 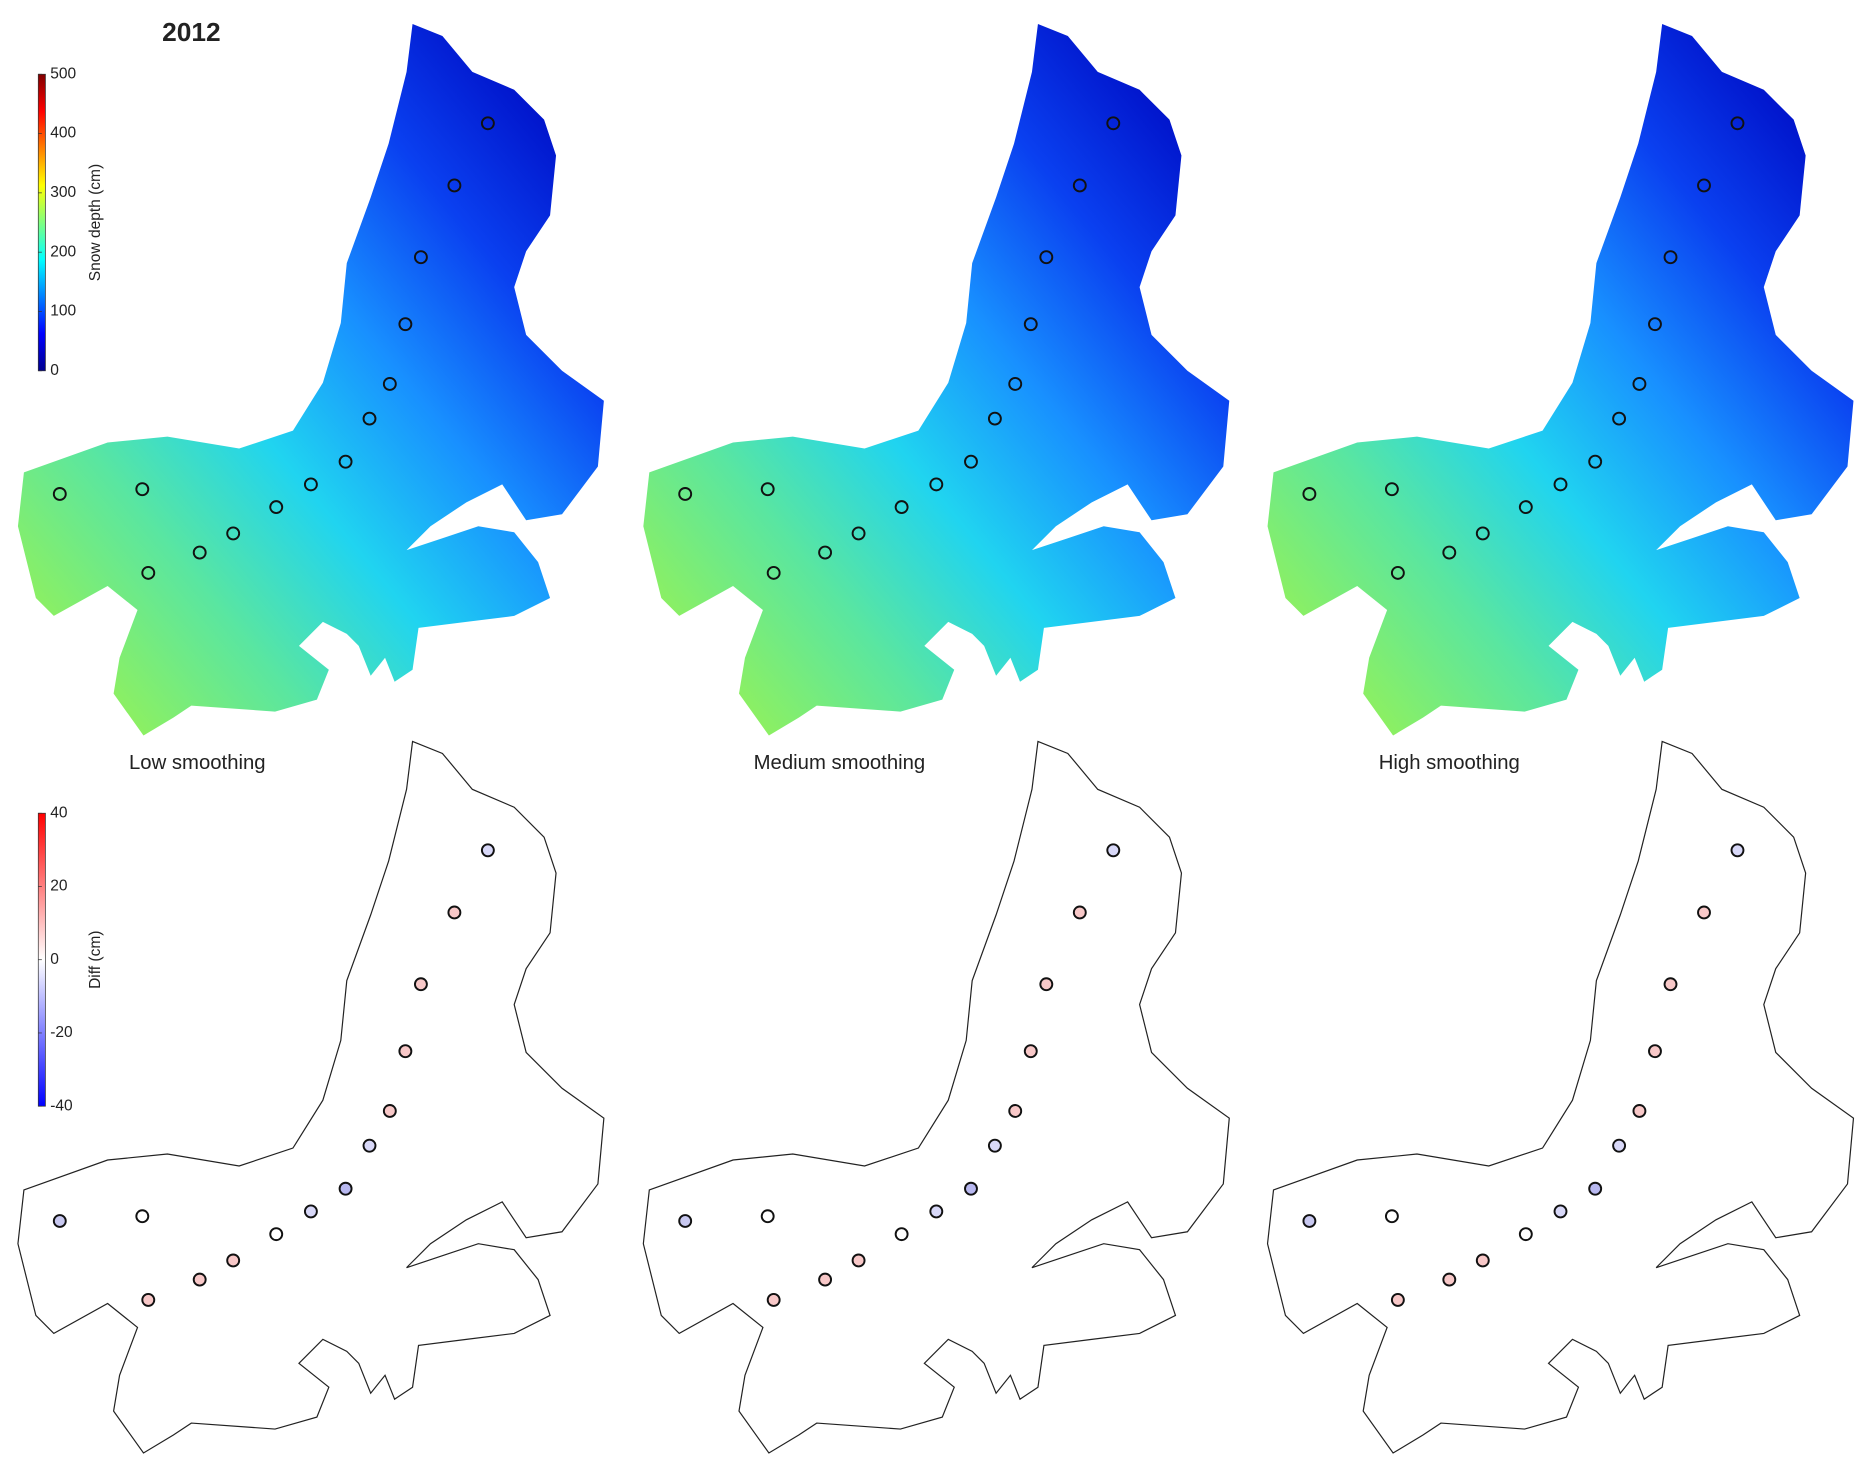 What do you see at coordinates (63, 251) in the screenshot?
I see `colorbar-tick-label: 200` at bounding box center [63, 251].